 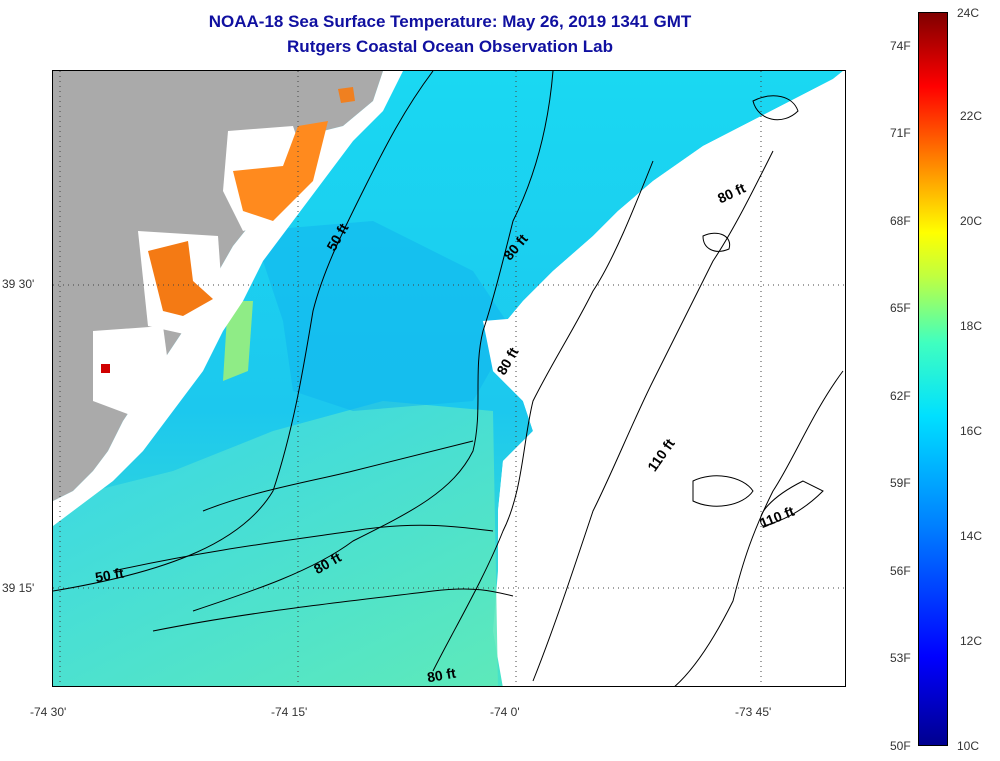 I want to click on cloud-patch, so click(x=535, y=346).